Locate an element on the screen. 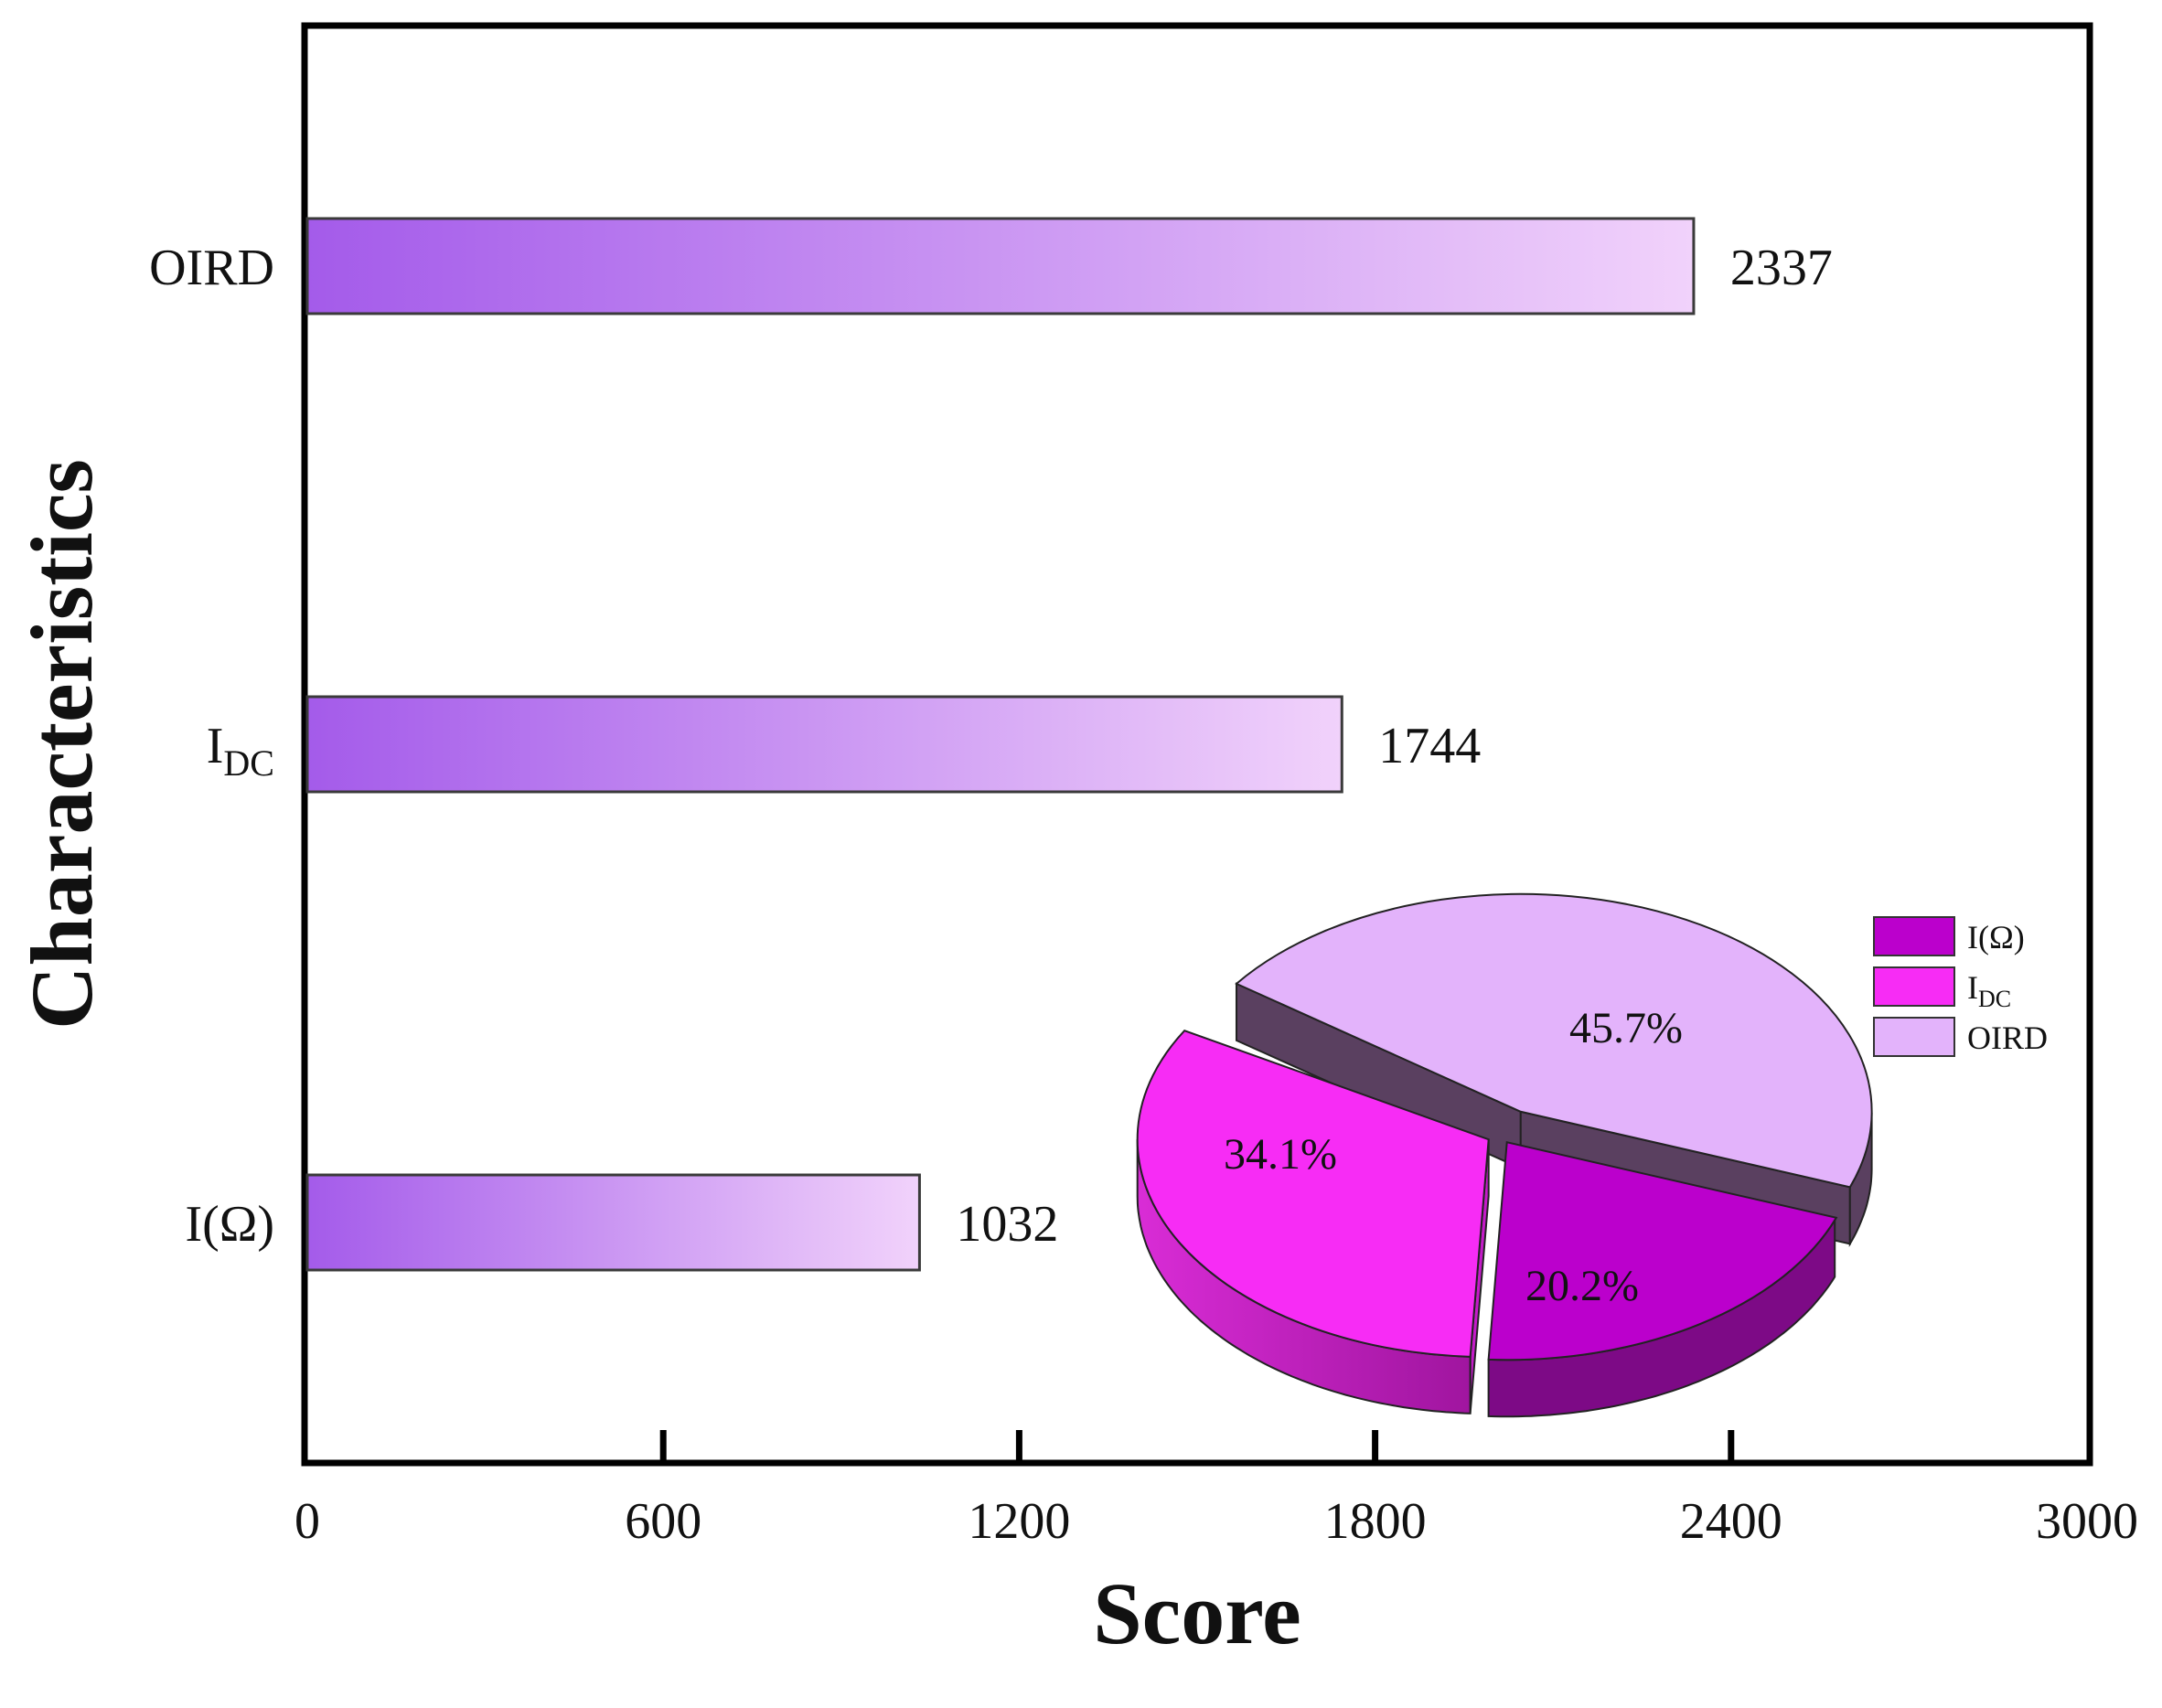 The height and width of the screenshot is (1708, 2162). pie-chart: 20.2% 34.1% 45.7% is located at coordinates (1504, 1155).